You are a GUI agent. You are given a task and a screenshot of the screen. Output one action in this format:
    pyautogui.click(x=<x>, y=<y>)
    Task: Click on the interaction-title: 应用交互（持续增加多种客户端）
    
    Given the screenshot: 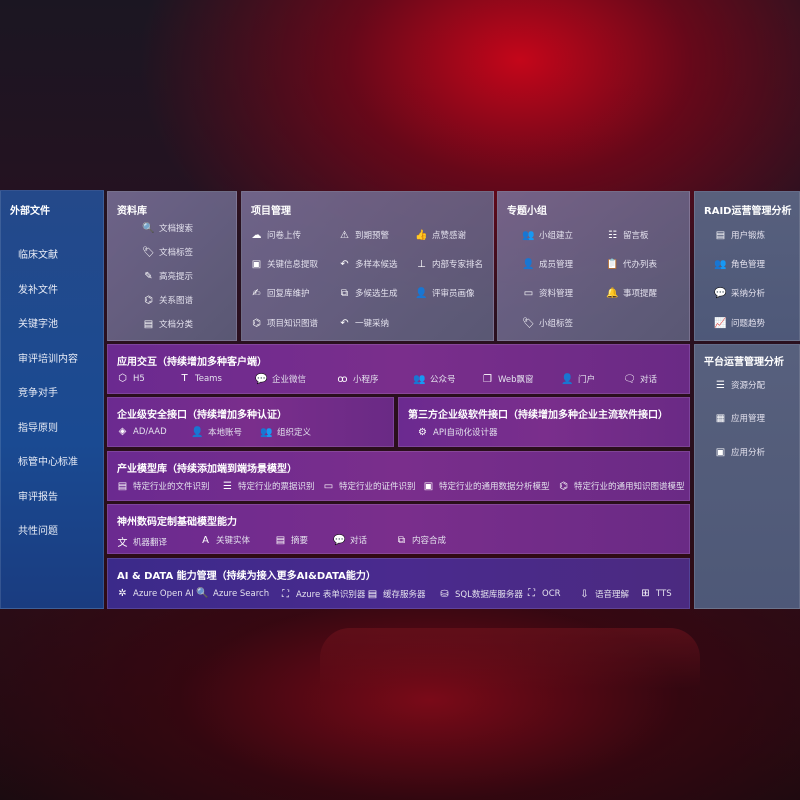 What is the action you would take?
    pyautogui.click(x=192, y=362)
    